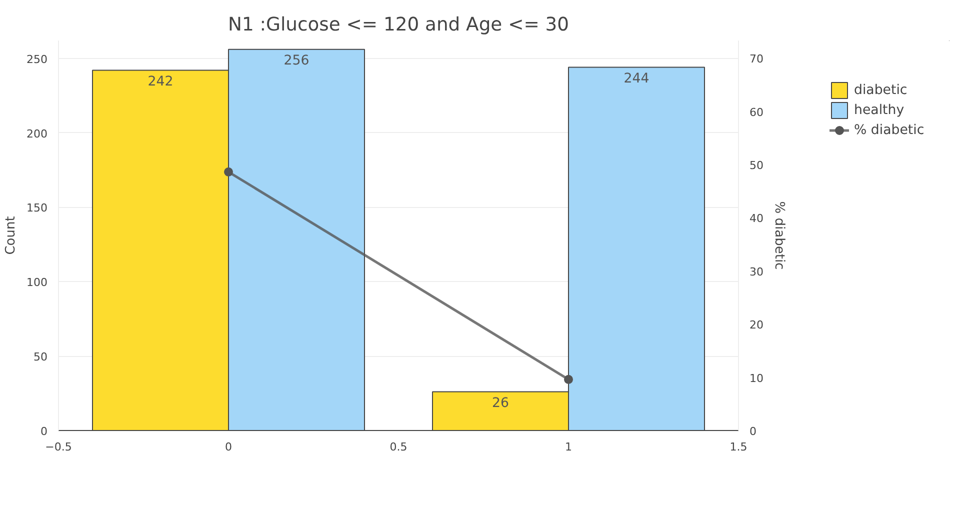 The width and height of the screenshot is (973, 519). Describe the element at coordinates (757, 325) in the screenshot. I see `y2-tick-label: 20` at that location.